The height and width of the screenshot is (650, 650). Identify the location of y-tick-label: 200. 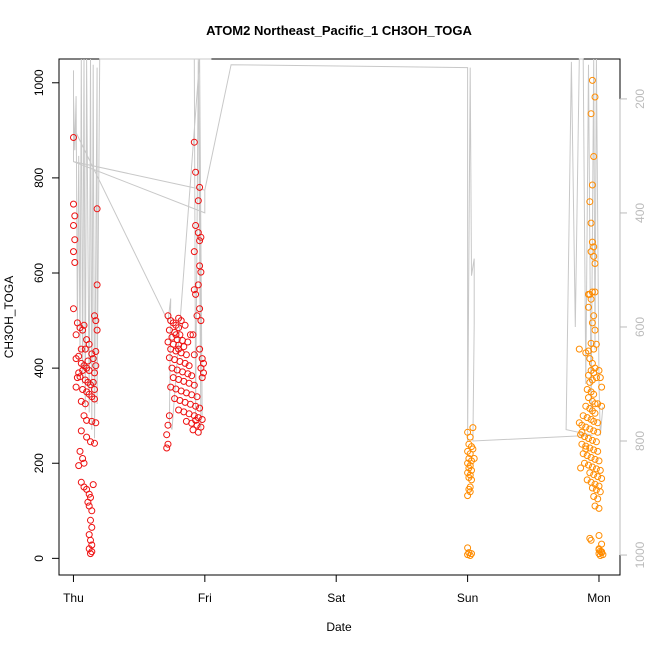
(39, 463).